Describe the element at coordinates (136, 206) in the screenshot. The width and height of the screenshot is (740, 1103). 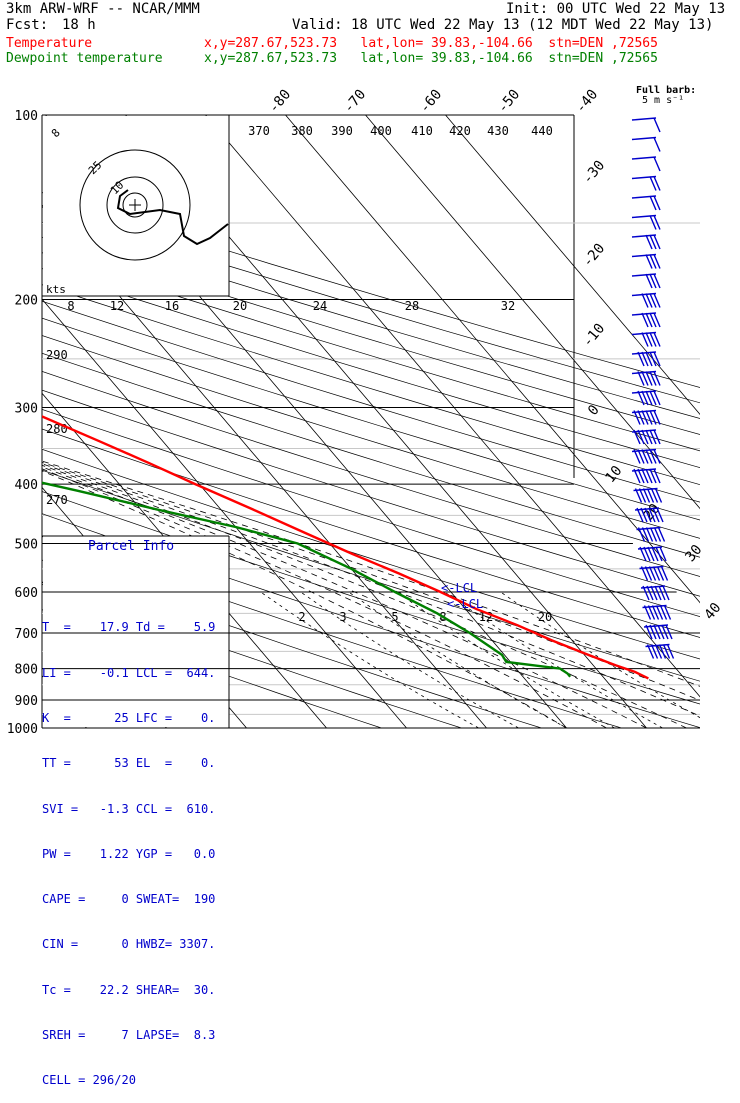
I see `hodograph-box` at that location.